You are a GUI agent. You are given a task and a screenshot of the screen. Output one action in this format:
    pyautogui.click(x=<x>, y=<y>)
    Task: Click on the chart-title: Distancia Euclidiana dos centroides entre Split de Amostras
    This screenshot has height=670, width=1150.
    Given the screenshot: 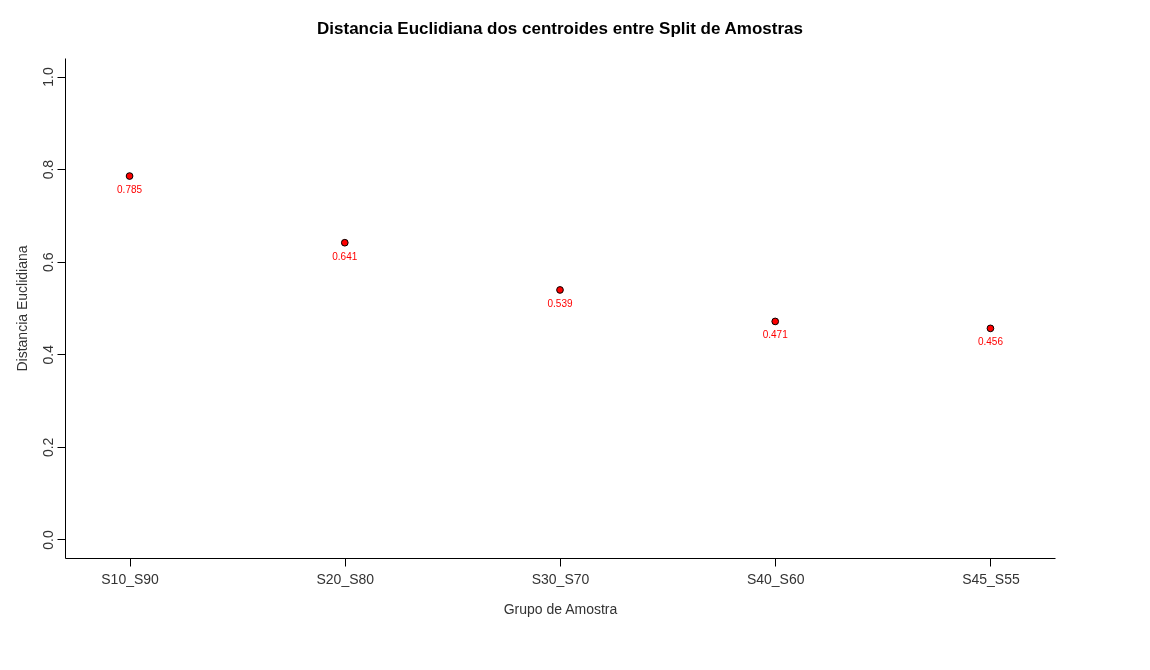 What is the action you would take?
    pyautogui.click(x=560, y=28)
    